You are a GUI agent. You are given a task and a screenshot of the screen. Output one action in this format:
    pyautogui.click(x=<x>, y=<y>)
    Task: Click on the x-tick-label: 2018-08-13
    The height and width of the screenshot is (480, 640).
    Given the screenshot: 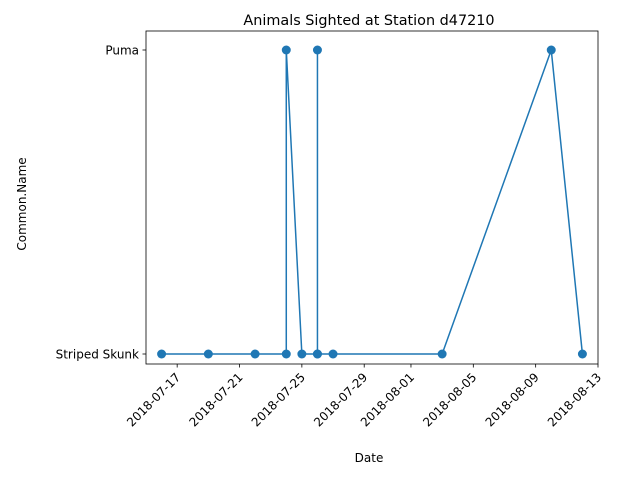 What is the action you would take?
    pyautogui.click(x=574, y=399)
    